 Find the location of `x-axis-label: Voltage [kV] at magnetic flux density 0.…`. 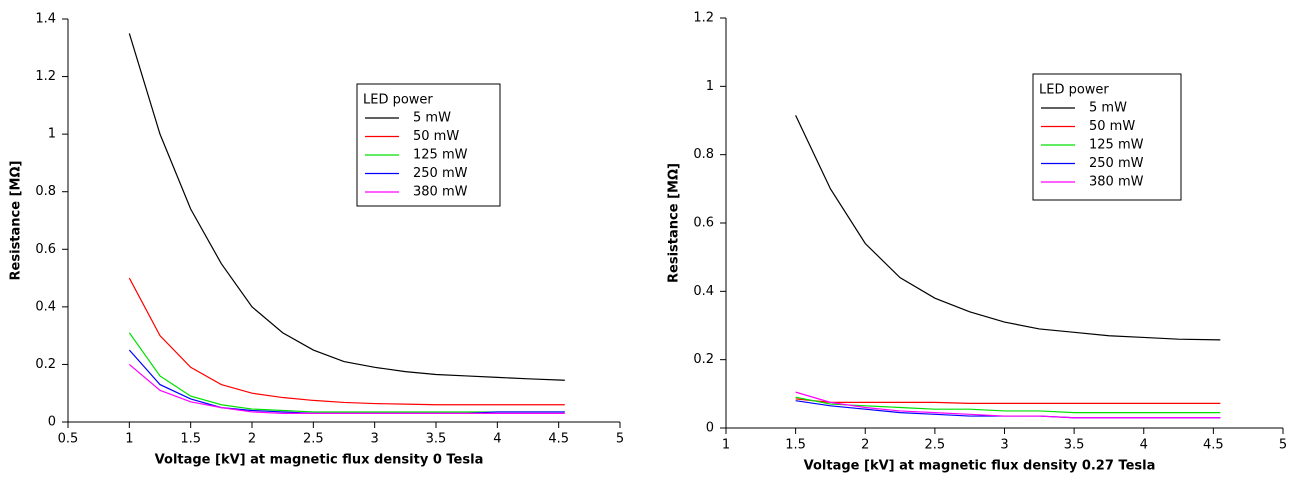

x-axis-label: Voltage [kV] at magnetic flux density 0.… is located at coordinates (980, 466).